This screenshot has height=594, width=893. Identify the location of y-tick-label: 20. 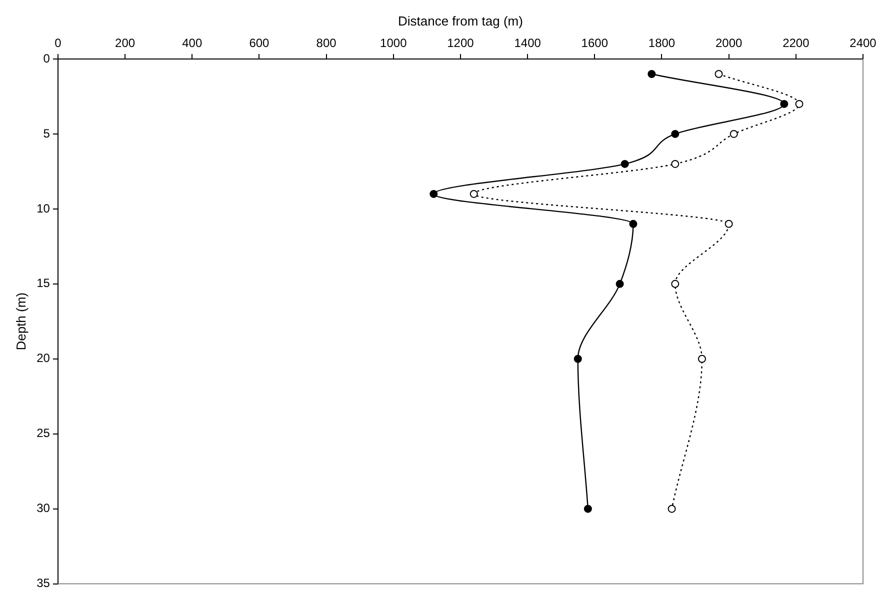
(43, 358).